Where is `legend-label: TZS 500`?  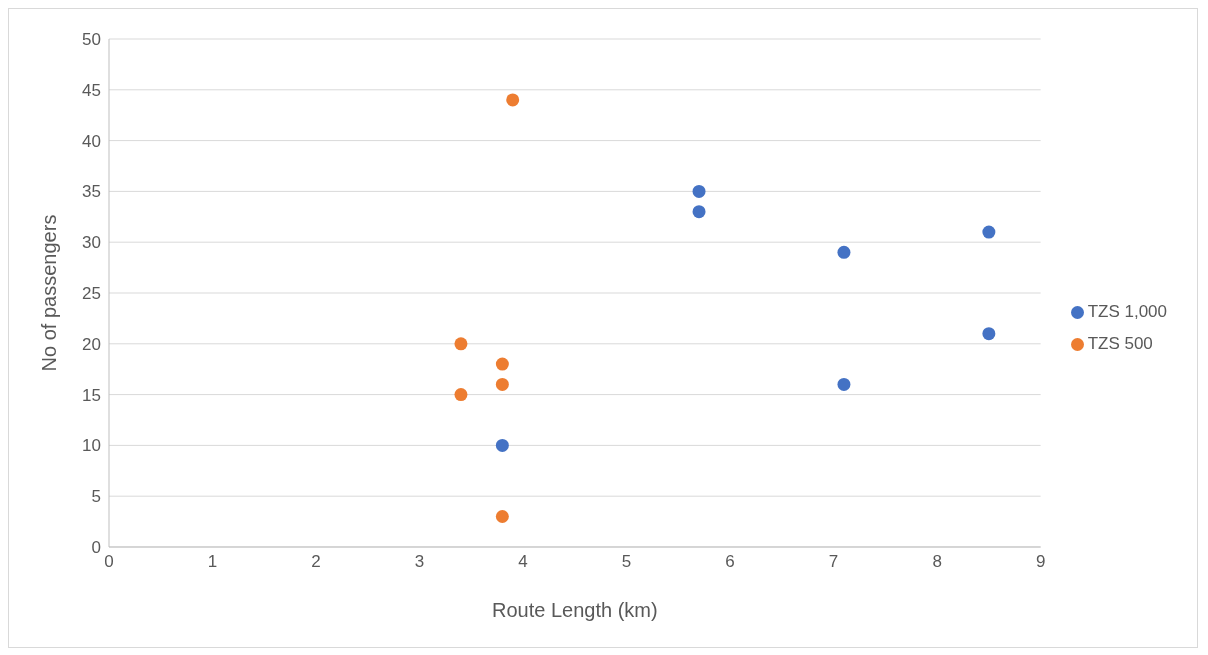 legend-label: TZS 500 is located at coordinates (1120, 343).